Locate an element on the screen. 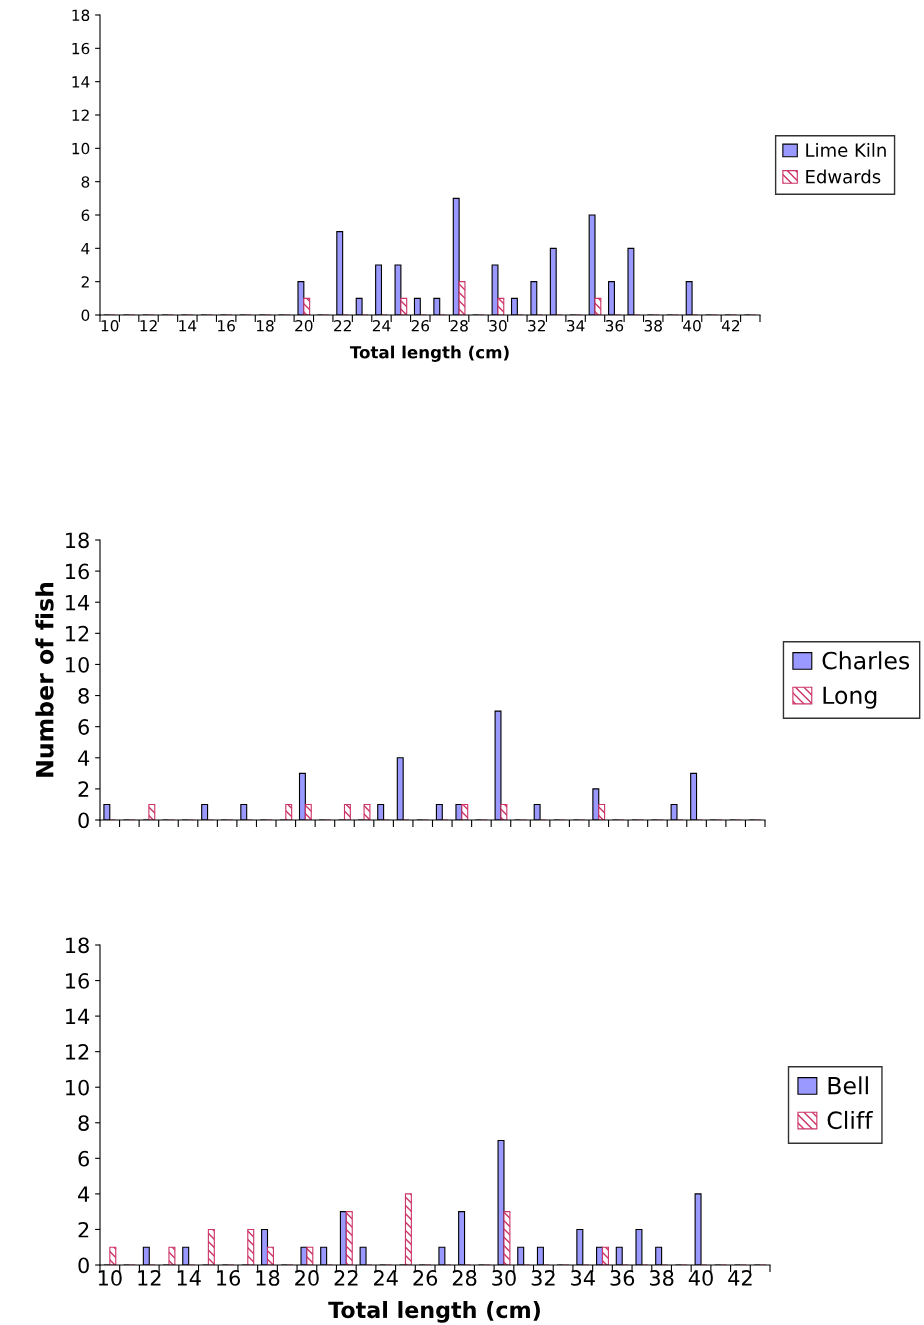  legend-label: Cliff is located at coordinates (850, 1120).